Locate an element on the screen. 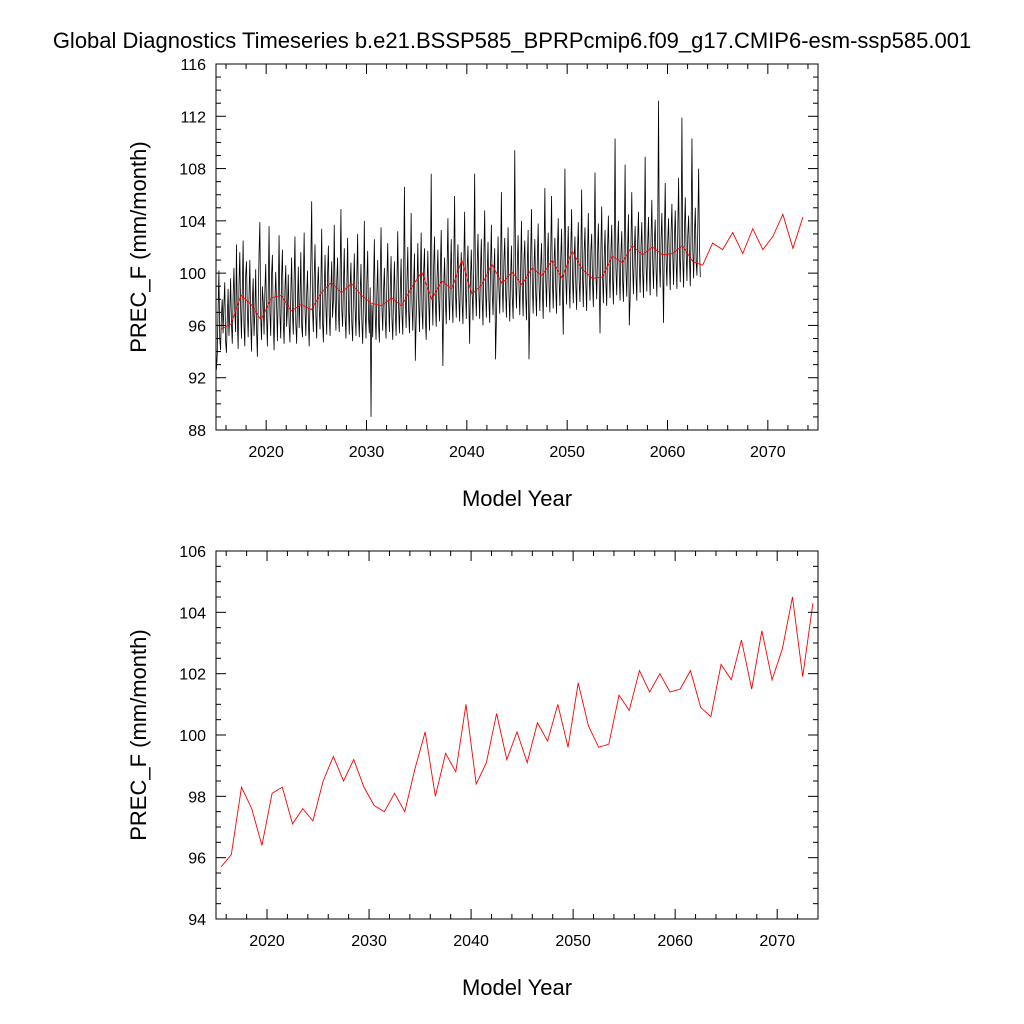 The image size is (1024, 1024). y-tick-label: 108 is located at coordinates (192, 170).